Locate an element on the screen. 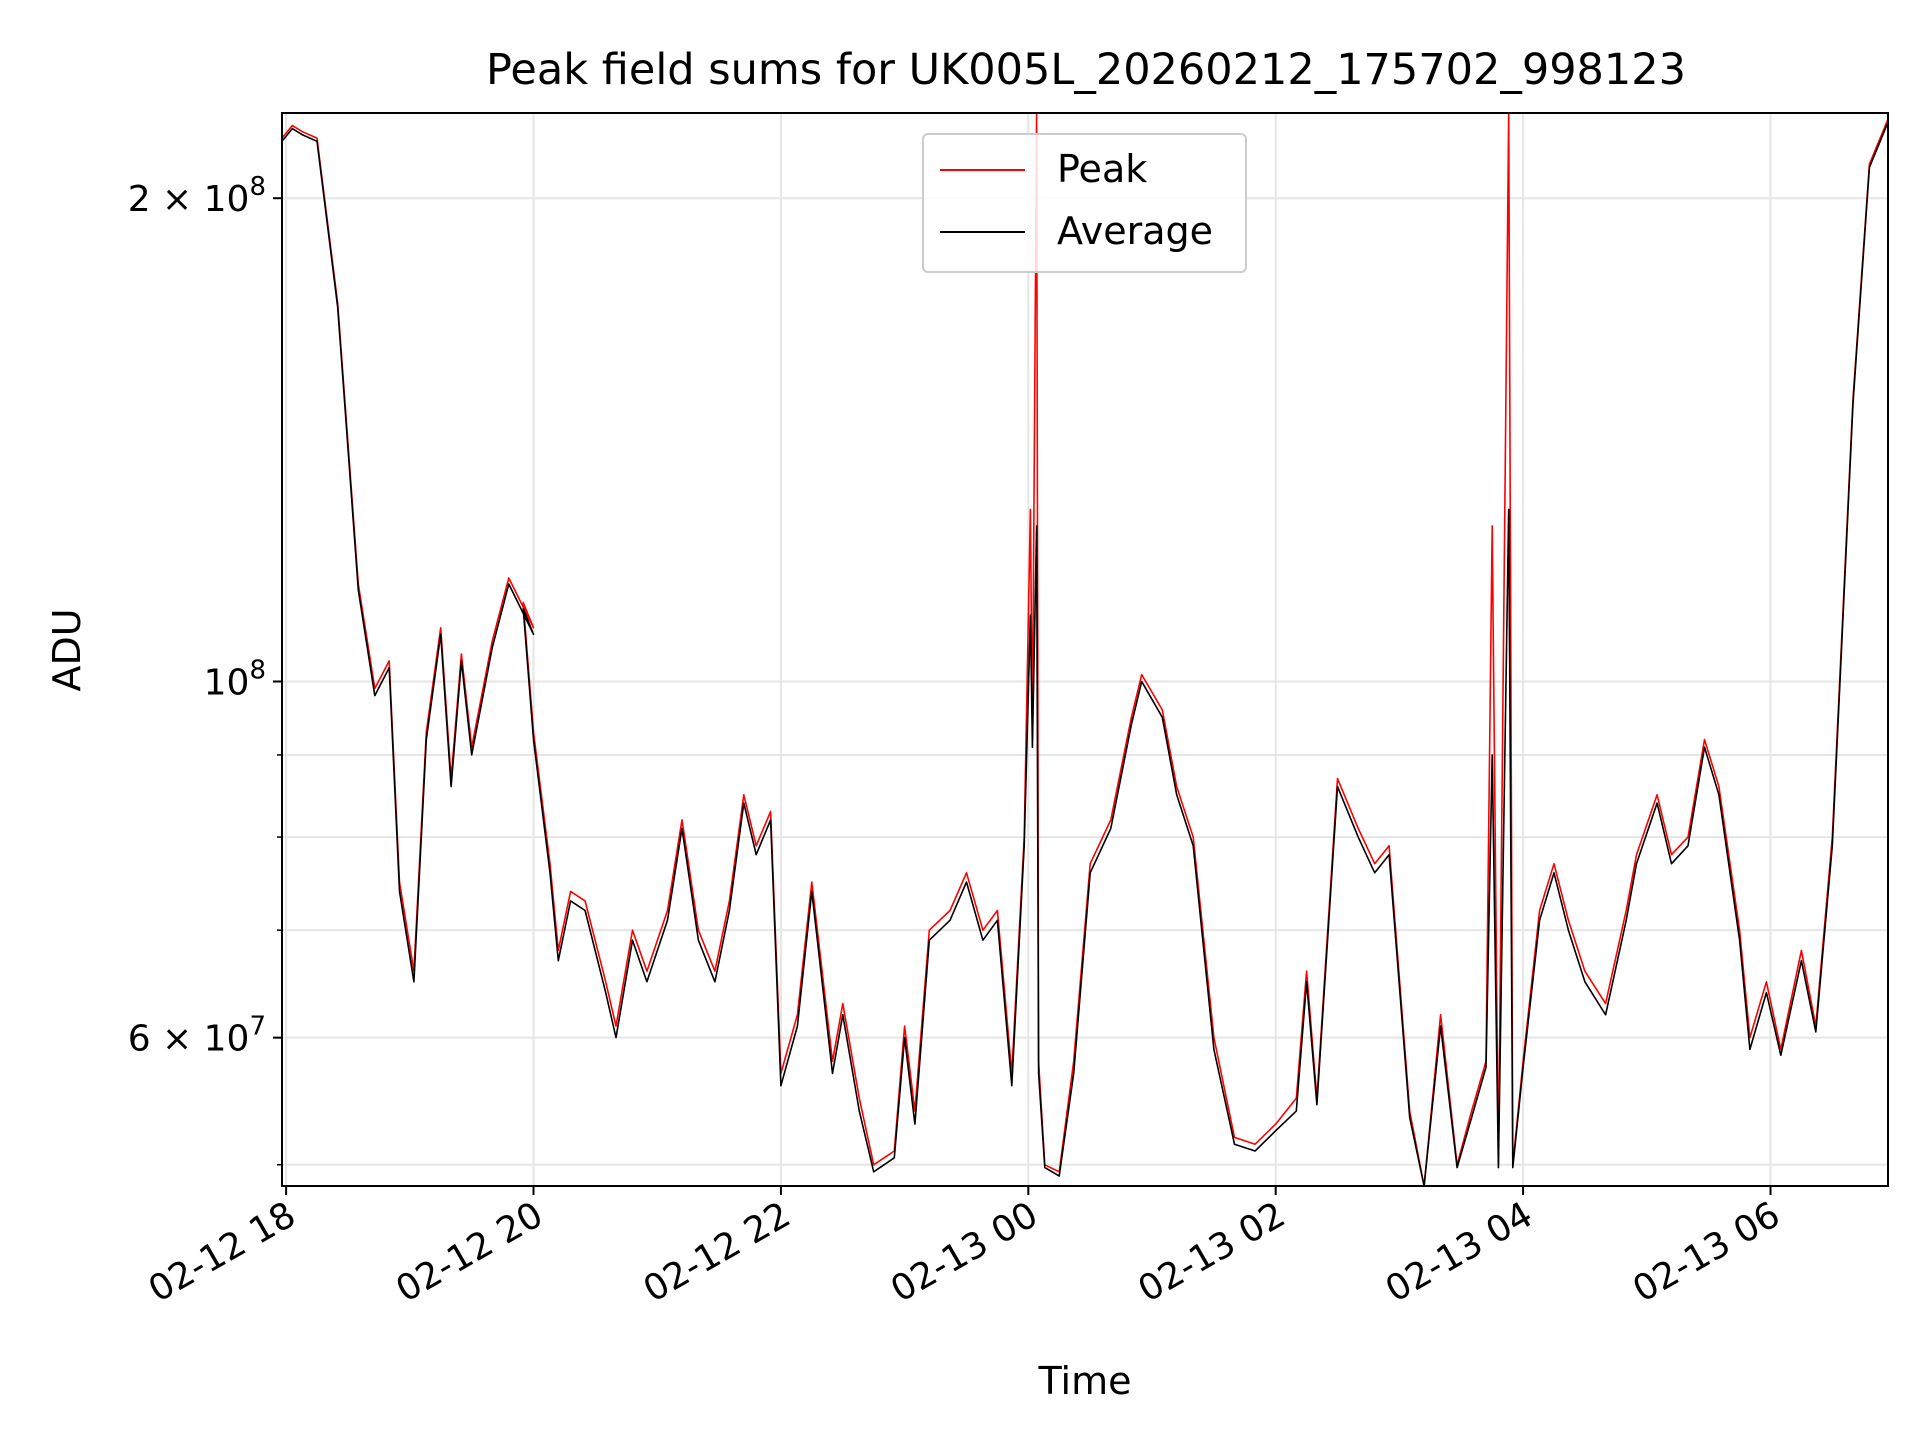 The height and width of the screenshot is (1440, 1920). y-axis: 6 × 107 108 2 × 108 is located at coordinates (205, 669).